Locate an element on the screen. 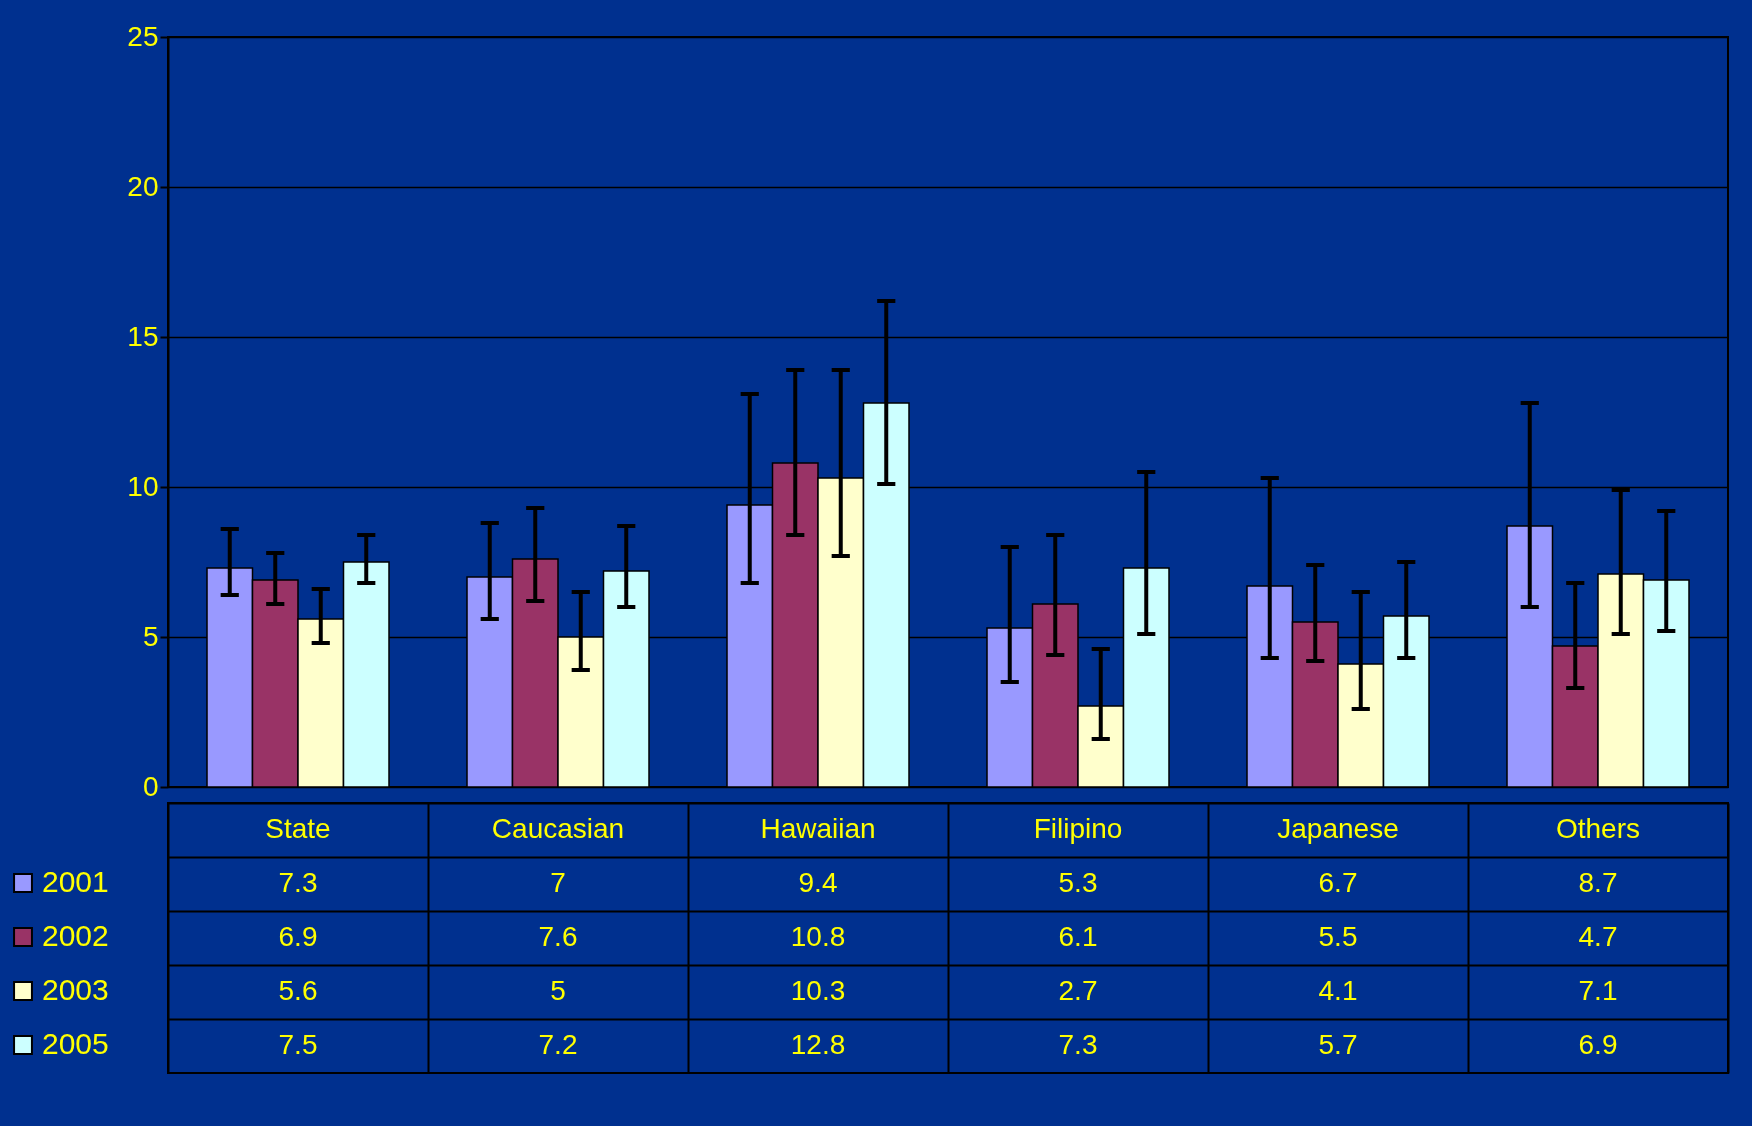  y-tick-label: 25 is located at coordinates (143, 36).